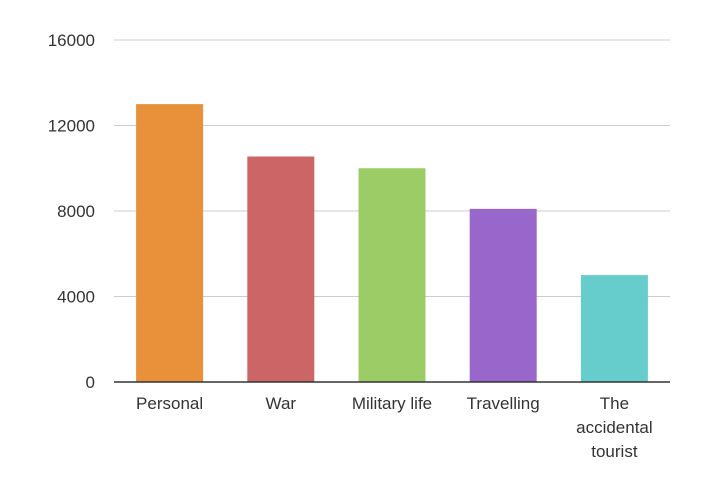  I want to click on x-tick-label: Military life, so click(392, 403).